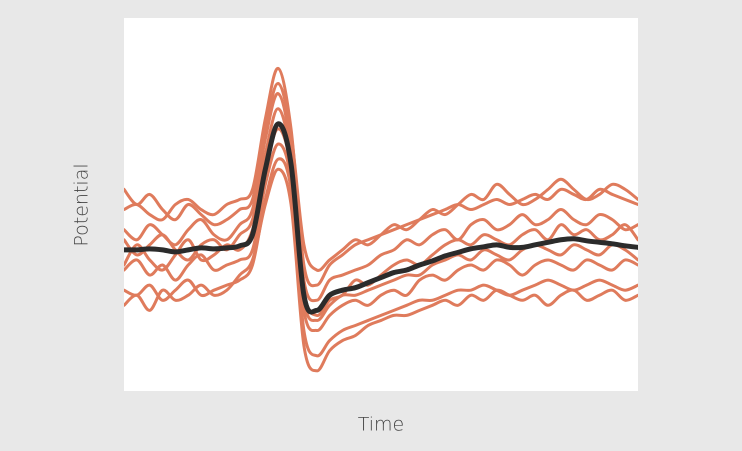 This screenshot has height=451, width=742. I want to click on y-axis-label: Potential, so click(82, 204).